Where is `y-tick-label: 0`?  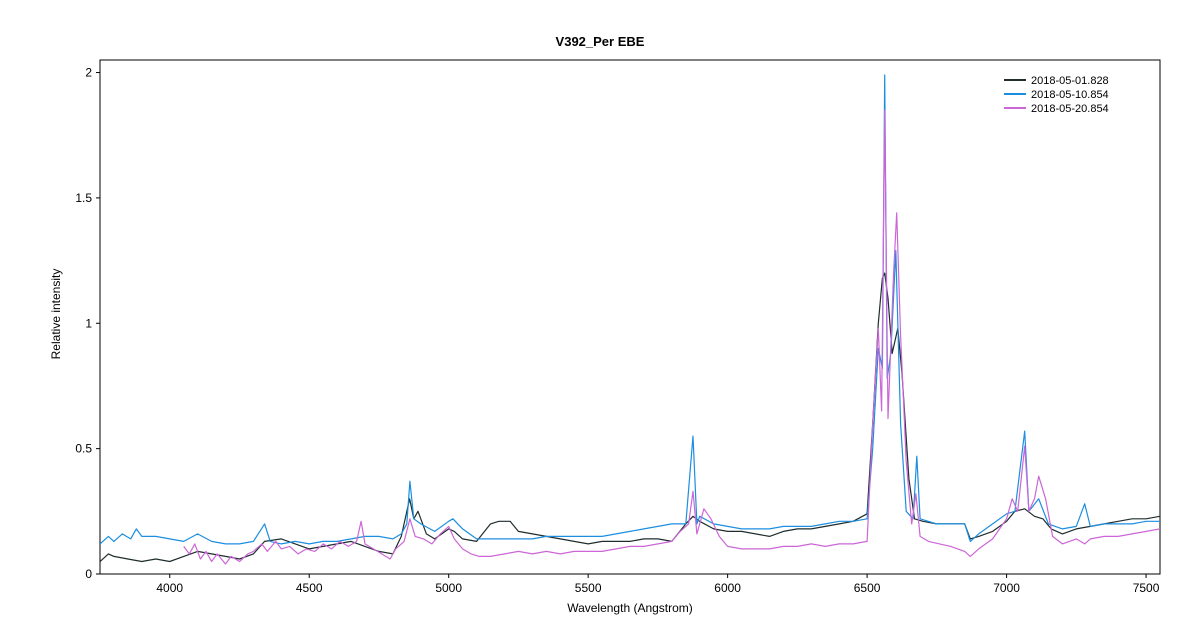
y-tick-label: 0 is located at coordinates (88, 574).